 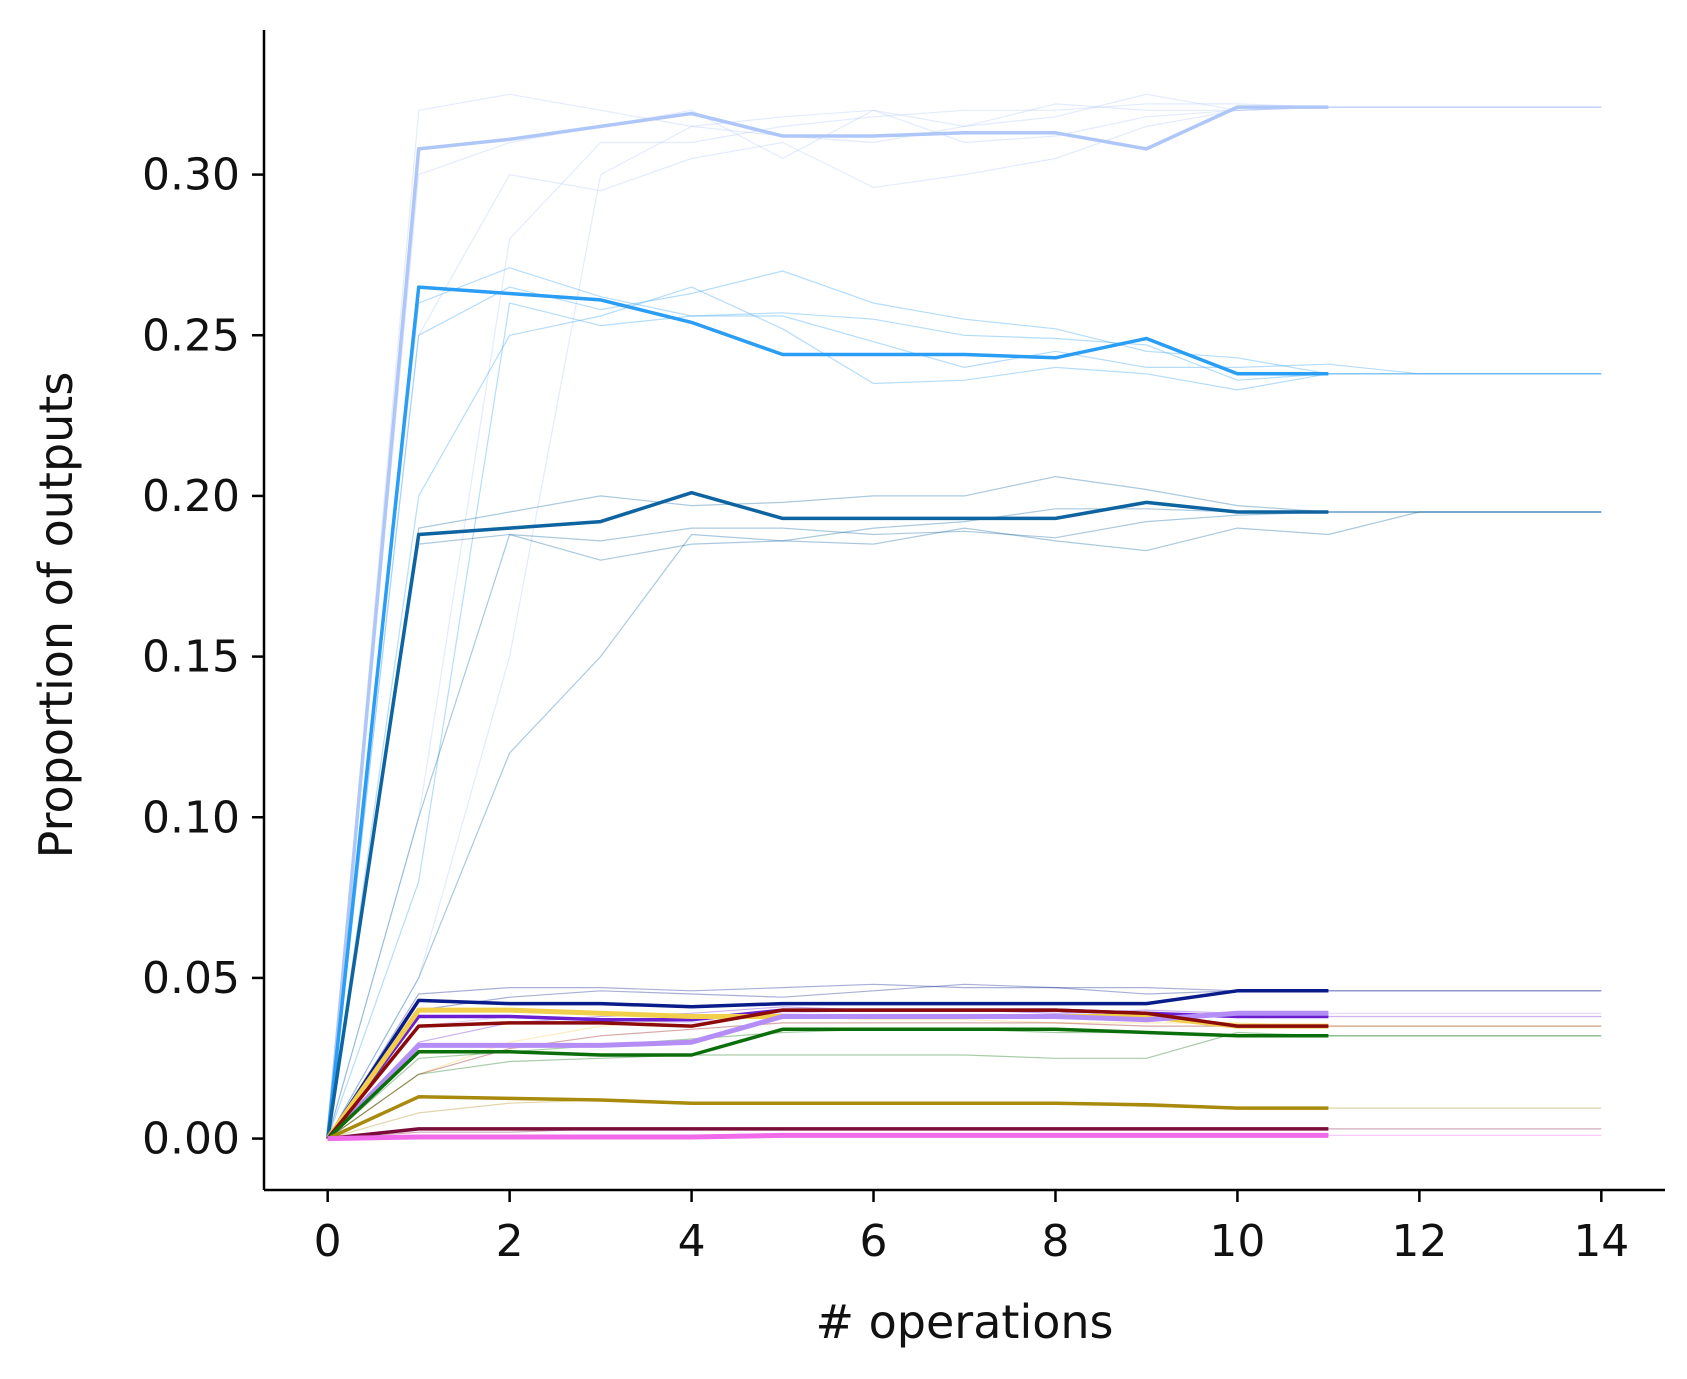 What do you see at coordinates (1055, 1241) in the screenshot?
I see `x-tick-label: 8` at bounding box center [1055, 1241].